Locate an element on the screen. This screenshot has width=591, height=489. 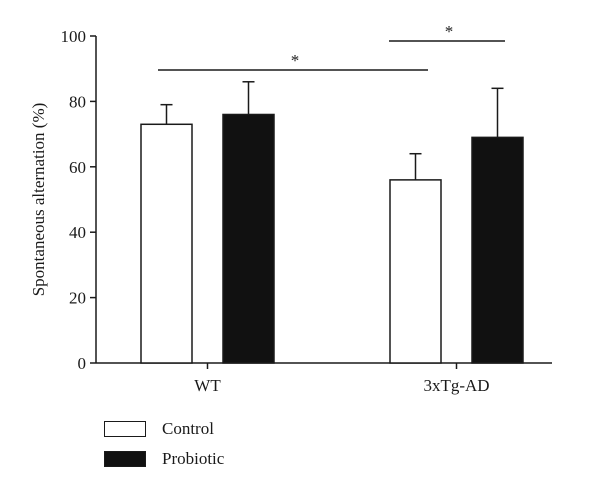
bar-control-wt is located at coordinates (166, 243).